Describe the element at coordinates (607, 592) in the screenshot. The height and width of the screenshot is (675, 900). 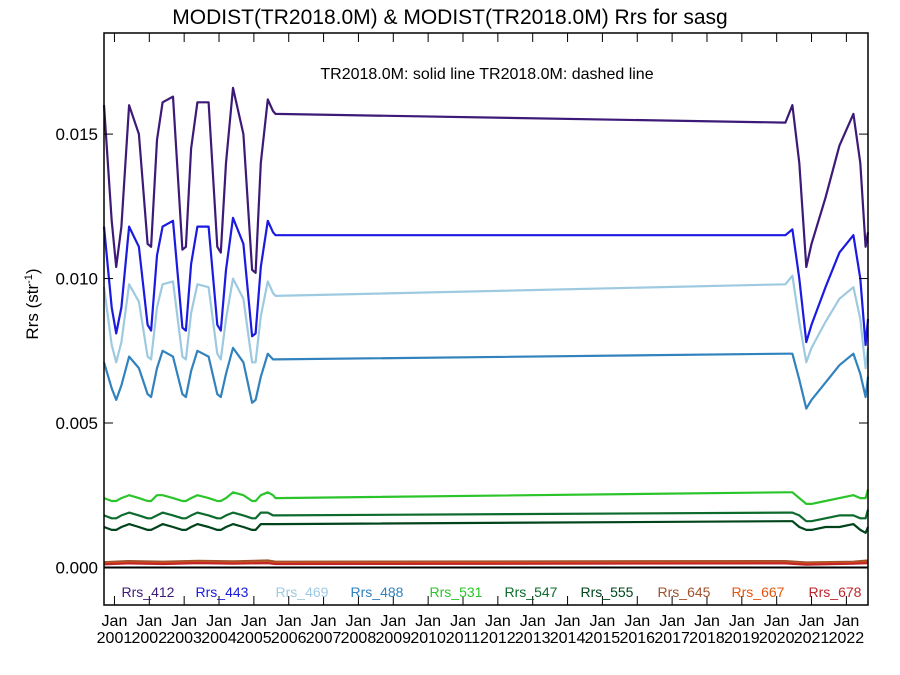
I see `legend-entry-rrs-555: Rrs_555` at that location.